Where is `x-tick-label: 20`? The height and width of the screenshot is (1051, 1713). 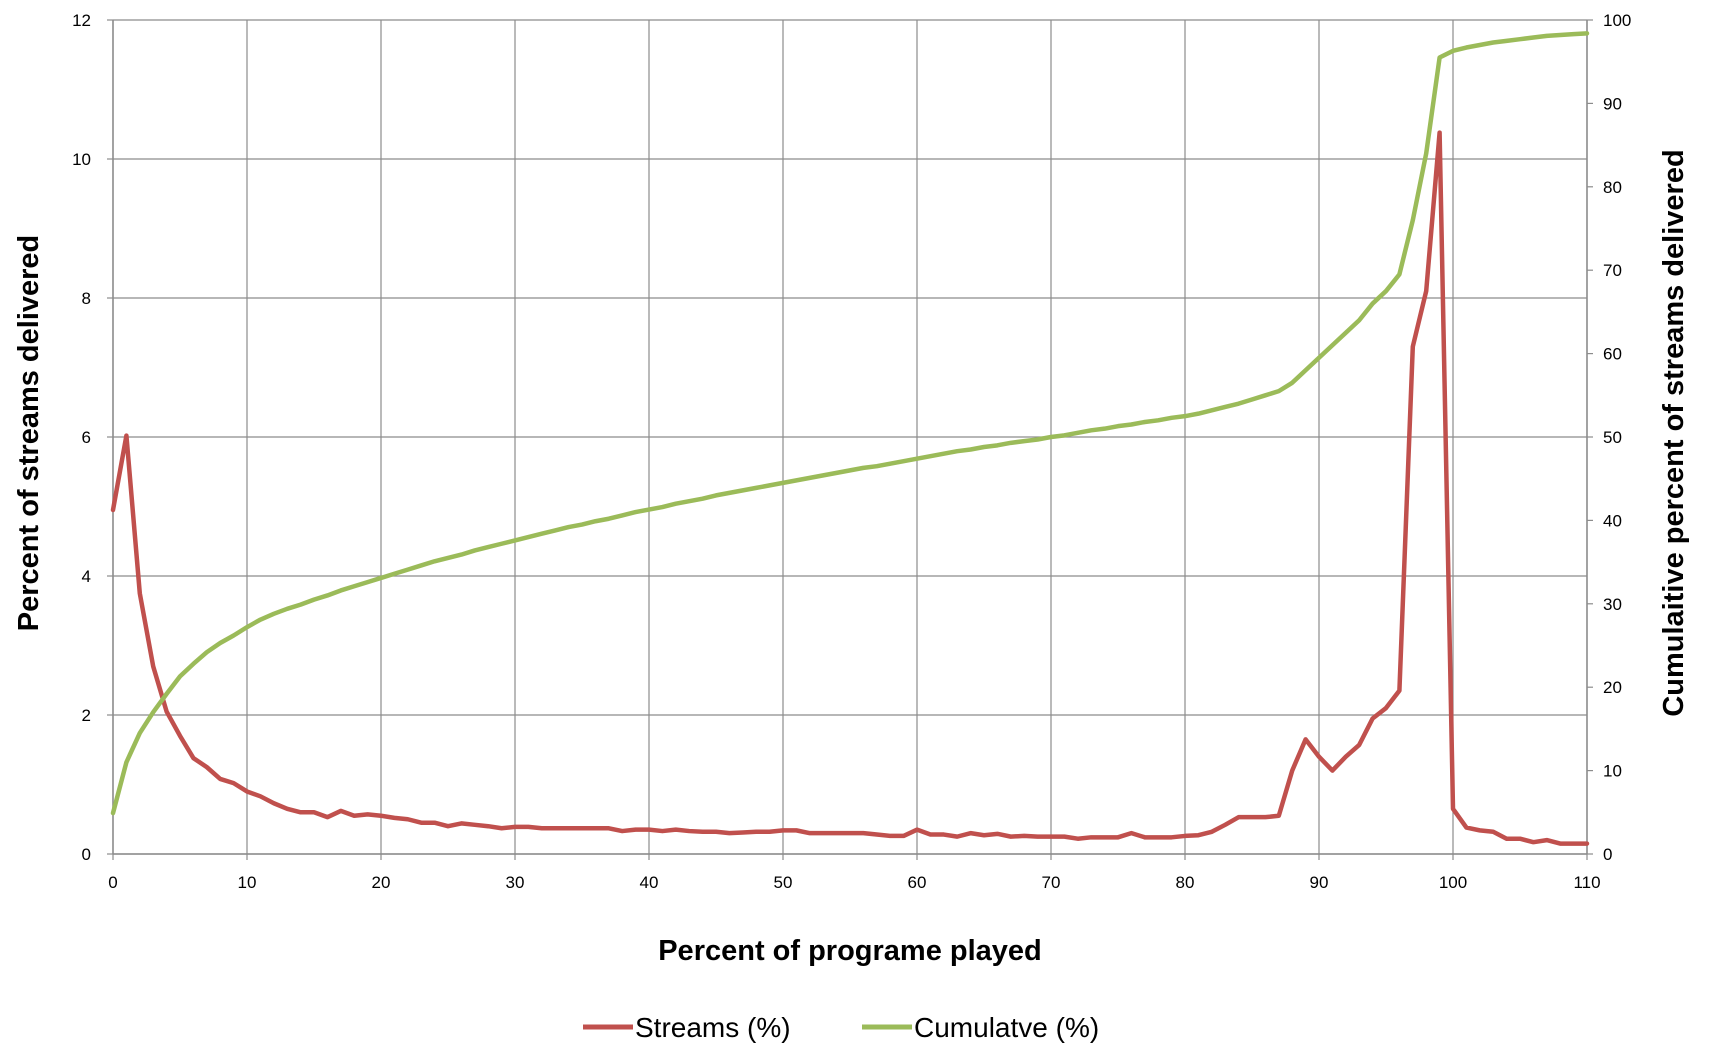 x-tick-label: 20 is located at coordinates (381, 882).